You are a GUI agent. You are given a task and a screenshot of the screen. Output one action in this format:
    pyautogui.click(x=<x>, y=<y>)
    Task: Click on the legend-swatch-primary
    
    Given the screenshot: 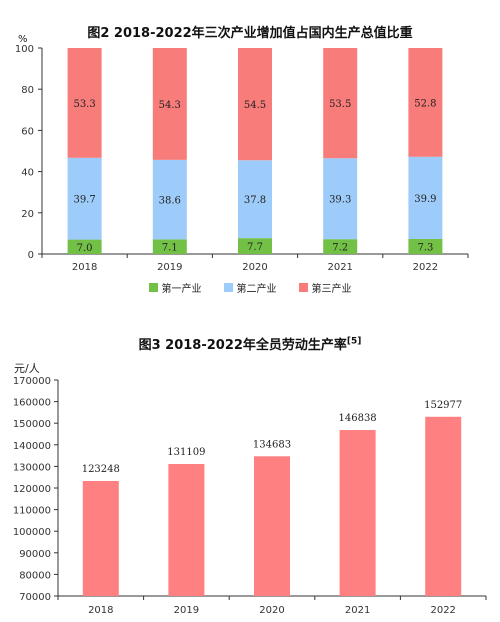 What is the action you would take?
    pyautogui.click(x=153, y=287)
    